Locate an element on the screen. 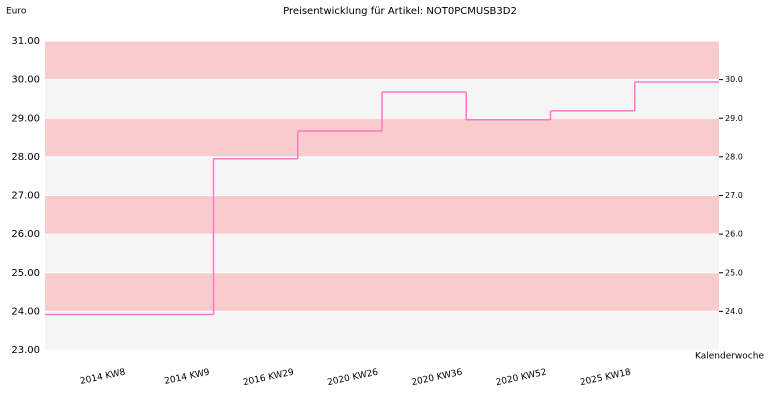 The image size is (770, 400). y2-tick-label: 25.0 is located at coordinates (734, 272).